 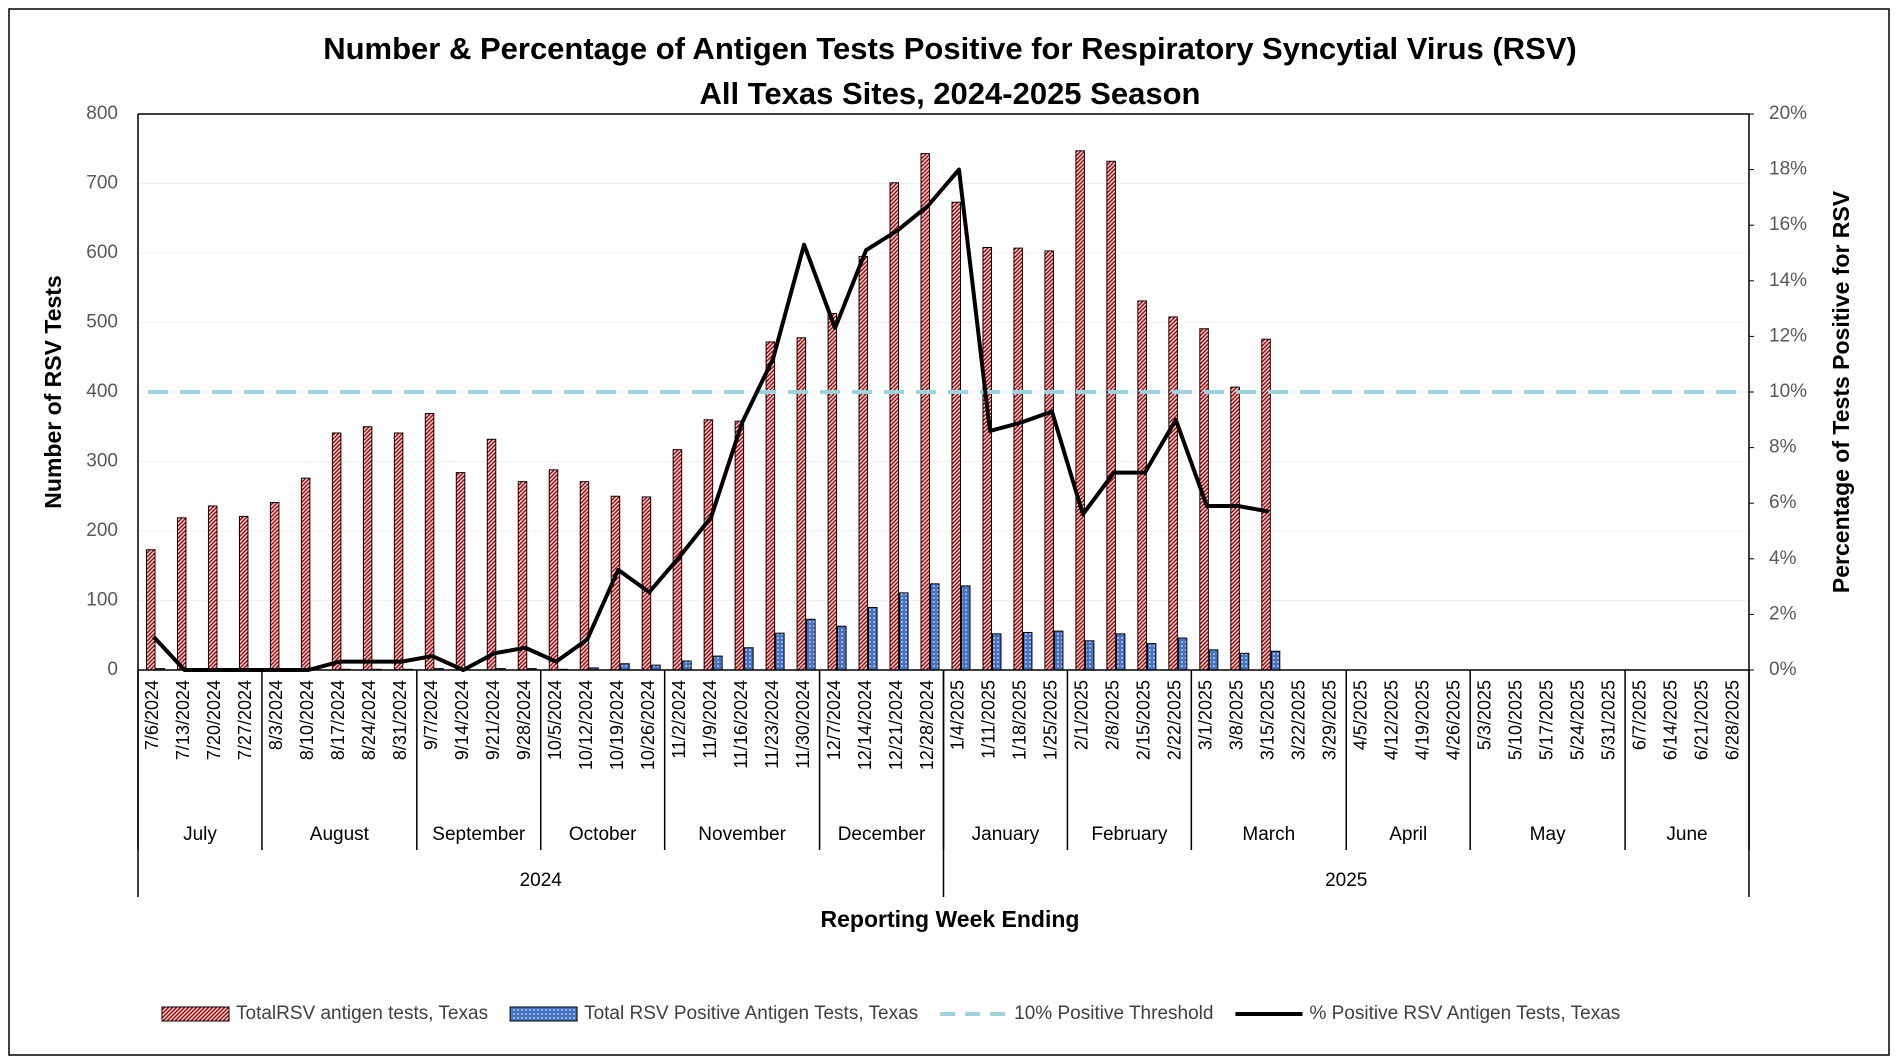 I want to click on x-tick-label: 5/31/2025, so click(x=1608, y=720).